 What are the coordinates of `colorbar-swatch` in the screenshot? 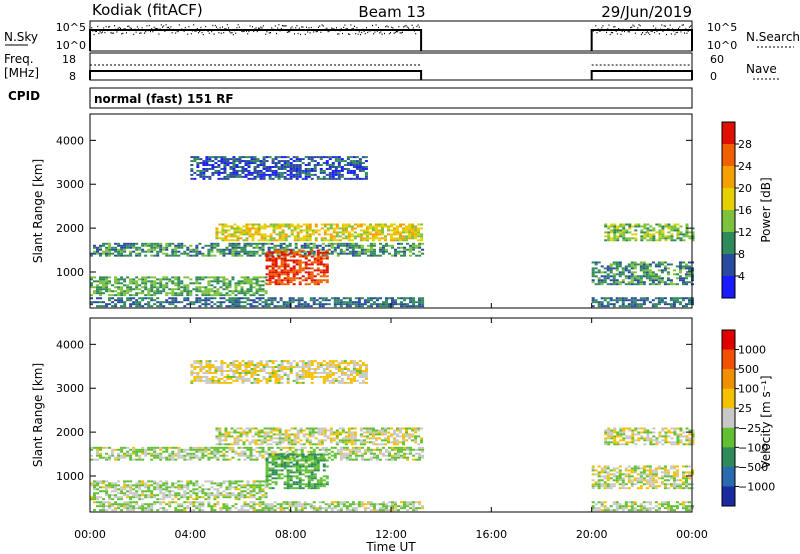 It's located at (728, 243).